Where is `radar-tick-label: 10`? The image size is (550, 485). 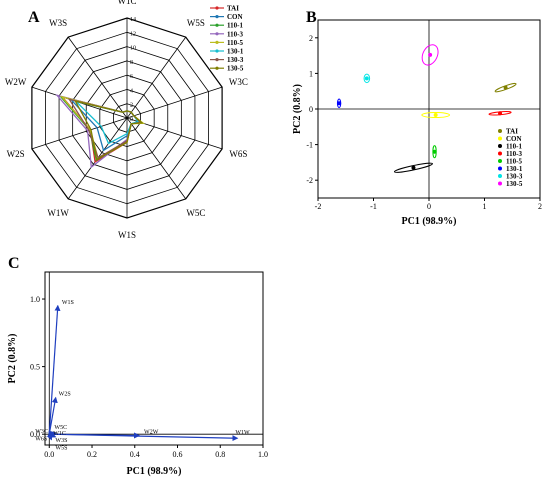
radar-tick-label: 10 is located at coordinates (133, 49).